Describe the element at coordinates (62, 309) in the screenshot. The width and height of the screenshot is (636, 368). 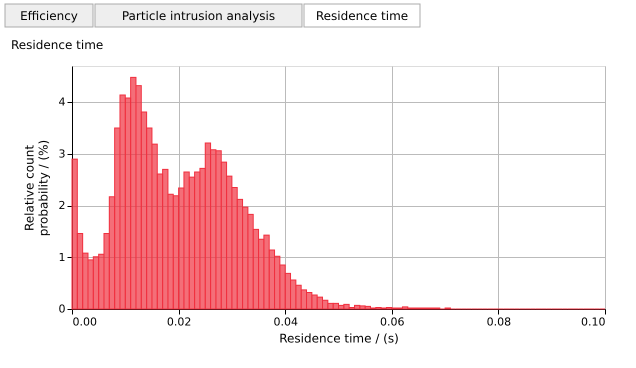
I see `y-tick-label: 0` at that location.